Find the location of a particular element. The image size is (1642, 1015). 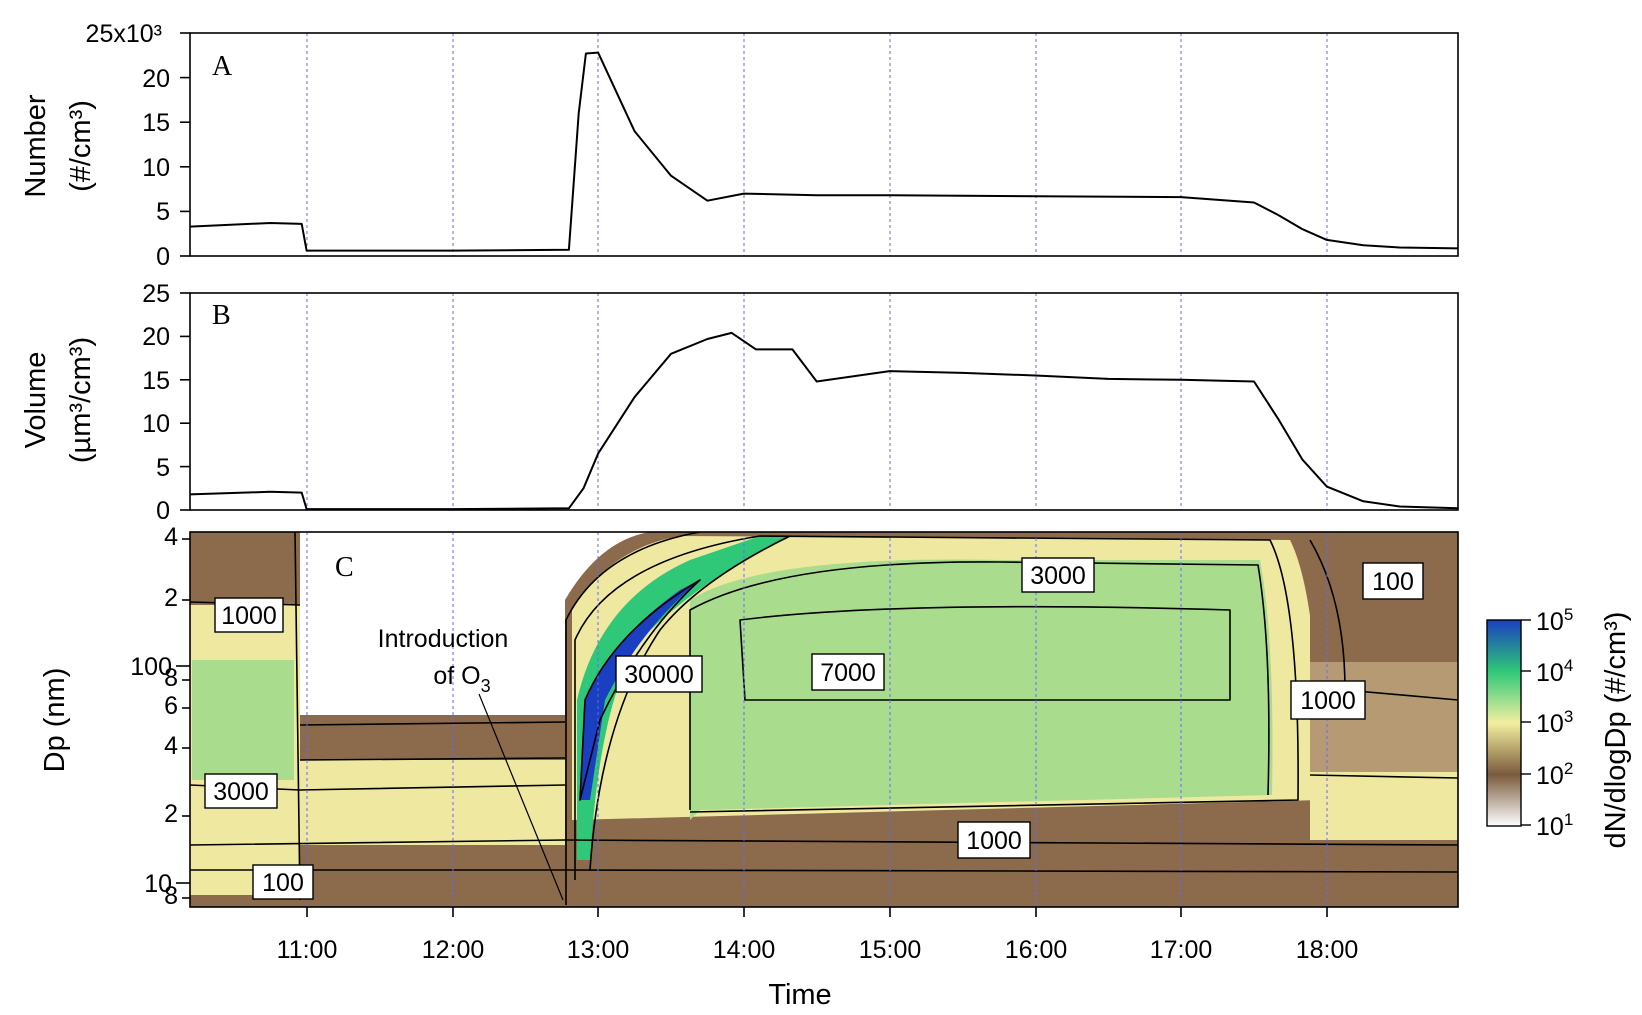

heatmap-region-nucleation-yellow is located at coordinates (432, 802).